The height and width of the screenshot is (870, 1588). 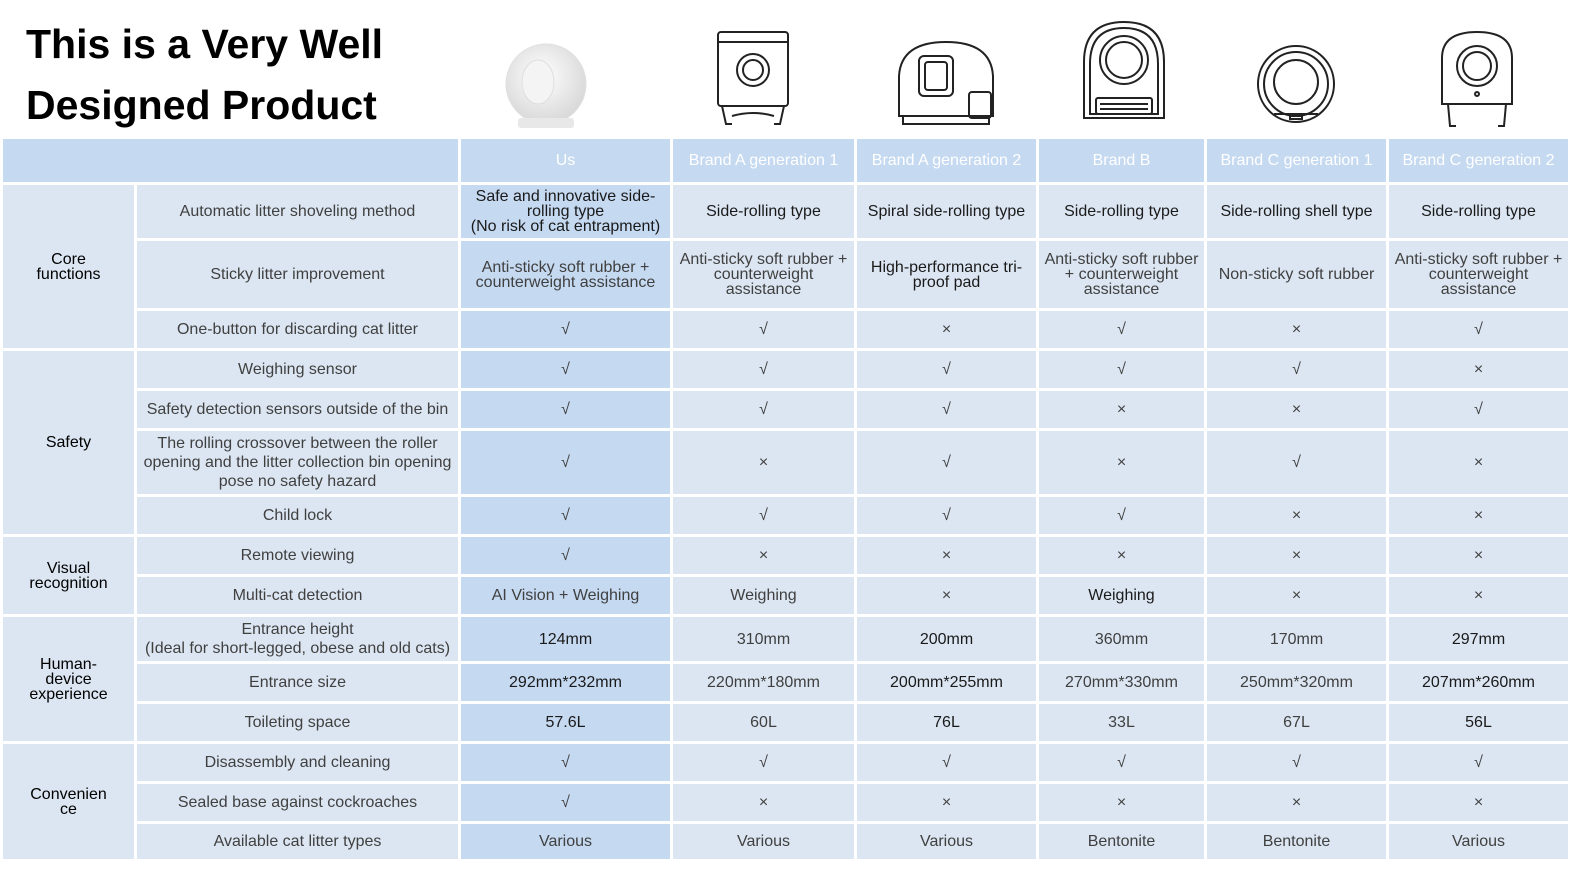 I want to click on cell-us: AI Vision + Weighing, so click(x=565, y=595).